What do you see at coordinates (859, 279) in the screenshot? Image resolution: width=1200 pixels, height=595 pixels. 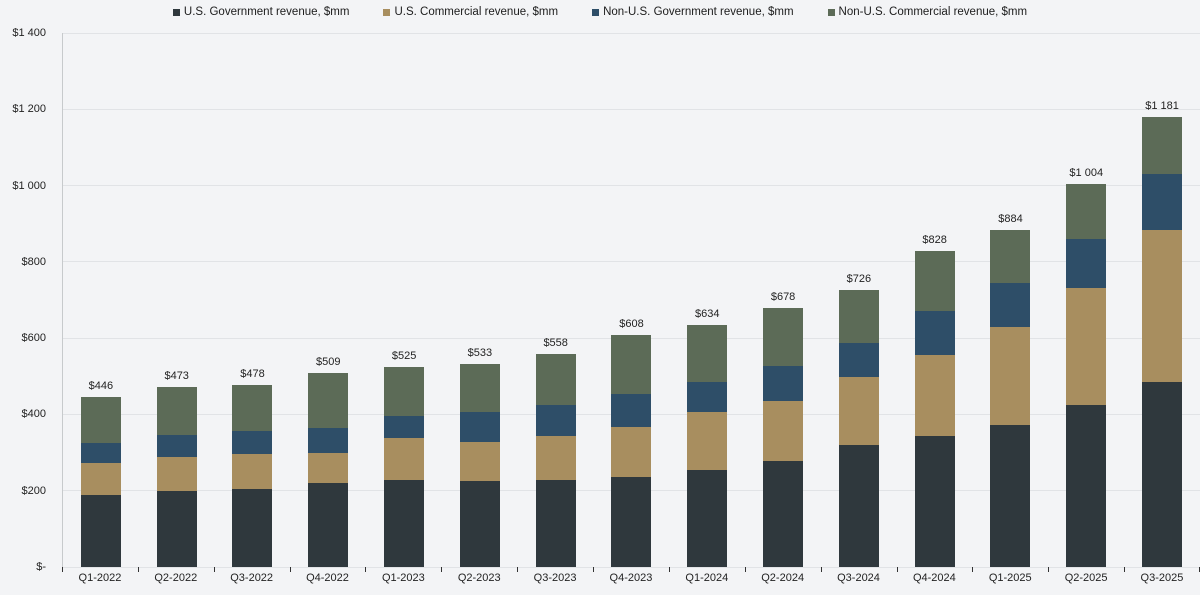 I see `bar-total-label: $726` at bounding box center [859, 279].